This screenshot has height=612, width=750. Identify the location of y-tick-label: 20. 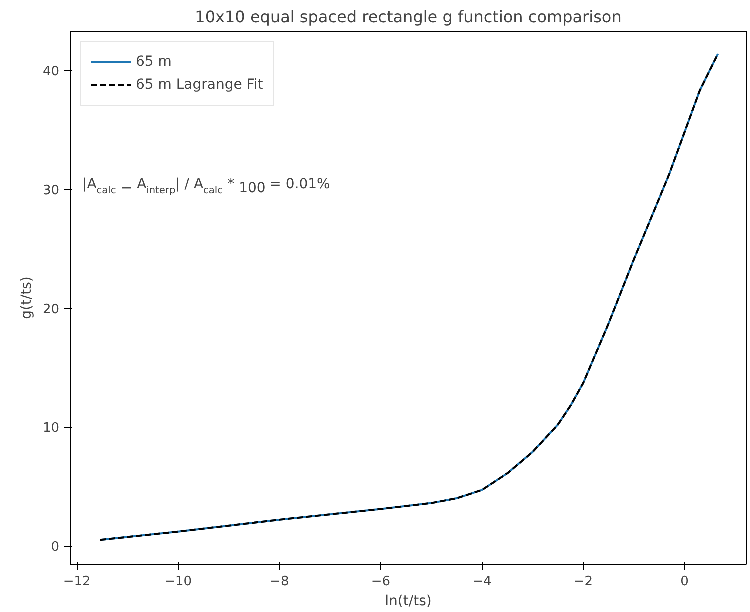
(51, 310).